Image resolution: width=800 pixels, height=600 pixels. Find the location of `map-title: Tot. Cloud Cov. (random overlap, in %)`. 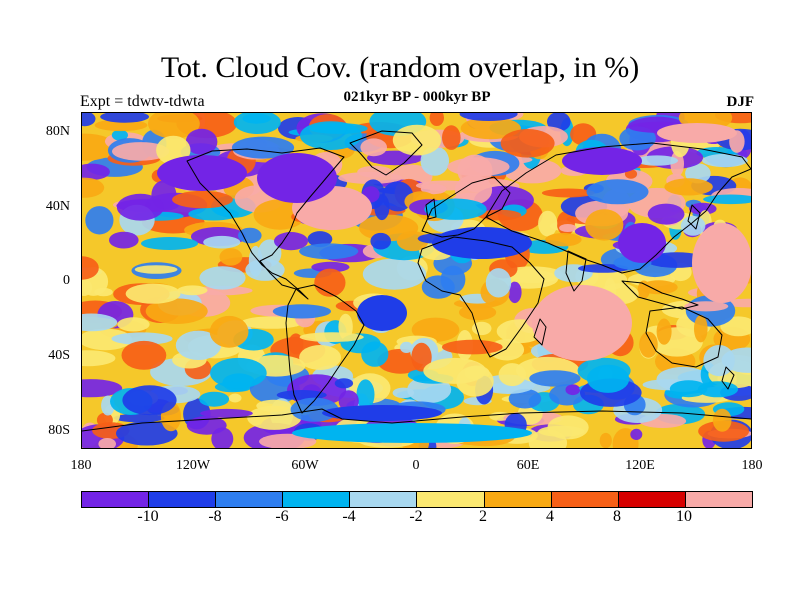

map-title: Tot. Cloud Cov. (random overlap, in %) is located at coordinates (400, 67).